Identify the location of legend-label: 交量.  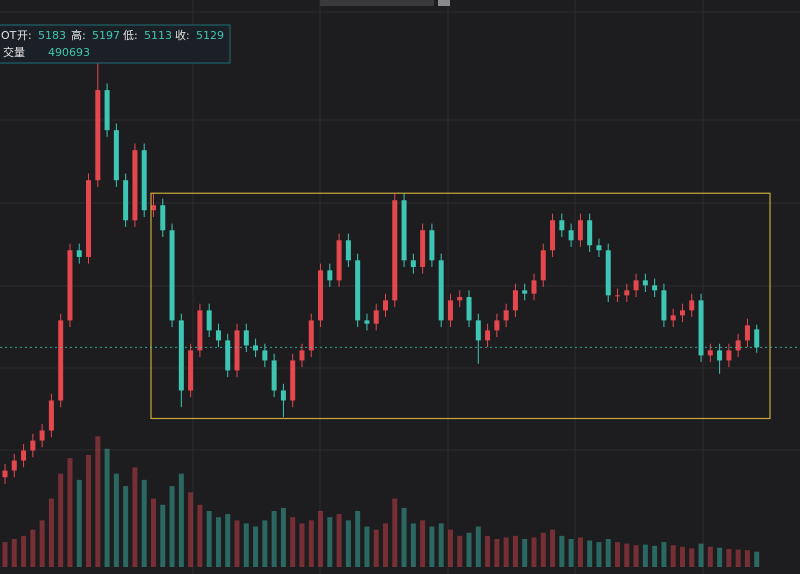
(14, 52).